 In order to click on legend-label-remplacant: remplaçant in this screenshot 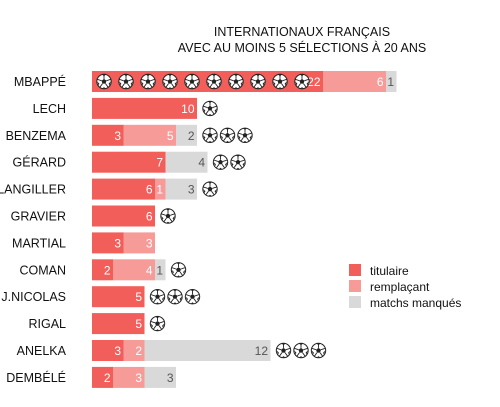, I will do `click(400, 287)`.